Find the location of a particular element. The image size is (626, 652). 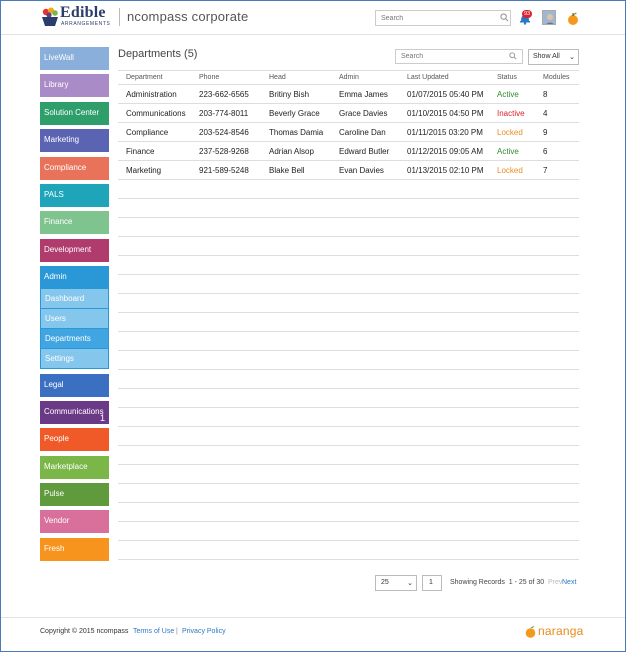

sidebar-item-legal: Legal is located at coordinates (74, 385).